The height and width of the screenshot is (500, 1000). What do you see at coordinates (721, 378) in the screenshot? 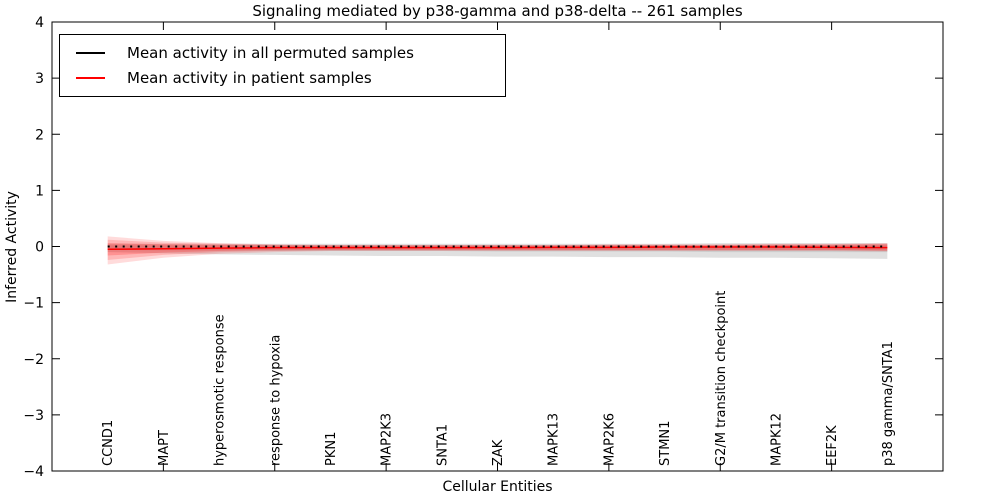
I see `x-category-label: G2/M transition checkpoint` at bounding box center [721, 378].